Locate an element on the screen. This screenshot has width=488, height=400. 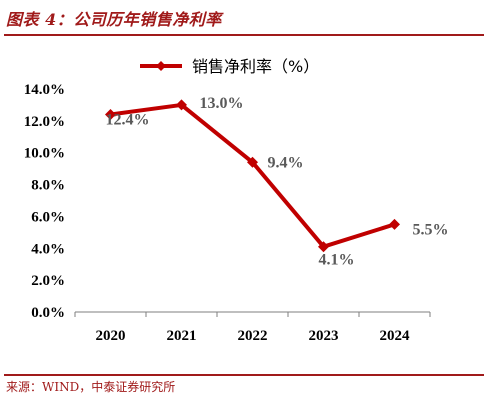
y-tick-label: 4.0% is located at coordinates (48, 249).